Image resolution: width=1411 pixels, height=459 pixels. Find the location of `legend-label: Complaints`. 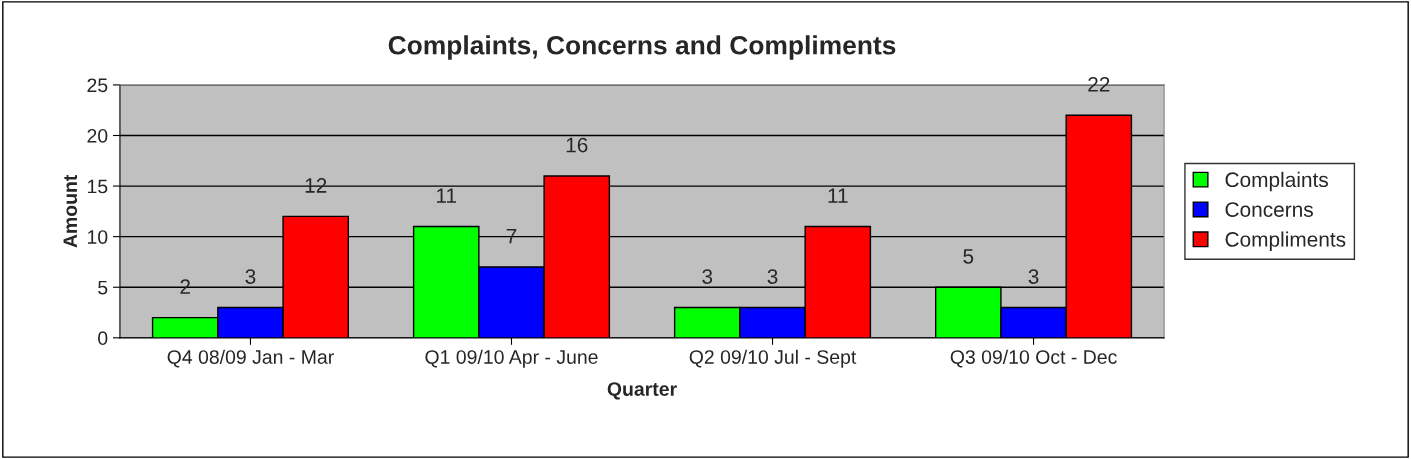

legend-label: Complaints is located at coordinates (1276, 181).